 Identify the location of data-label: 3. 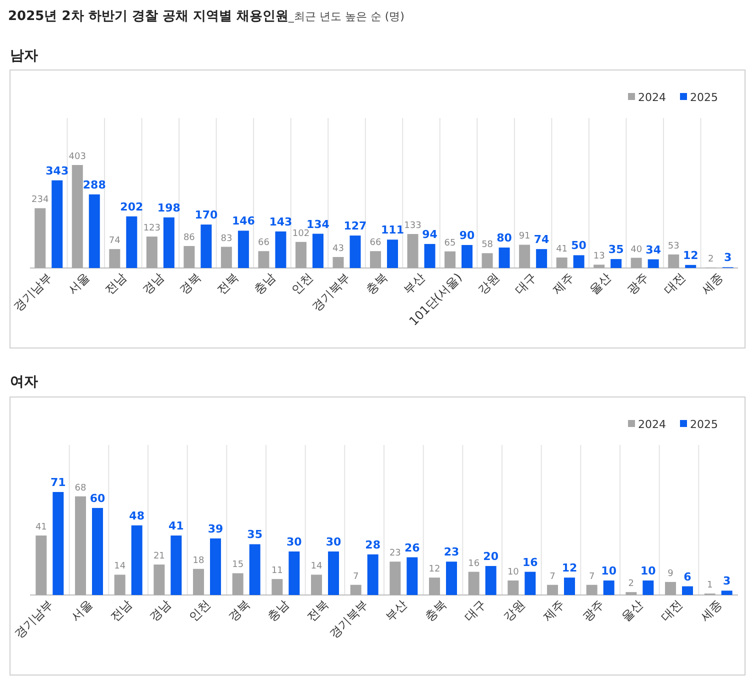
(728, 257).